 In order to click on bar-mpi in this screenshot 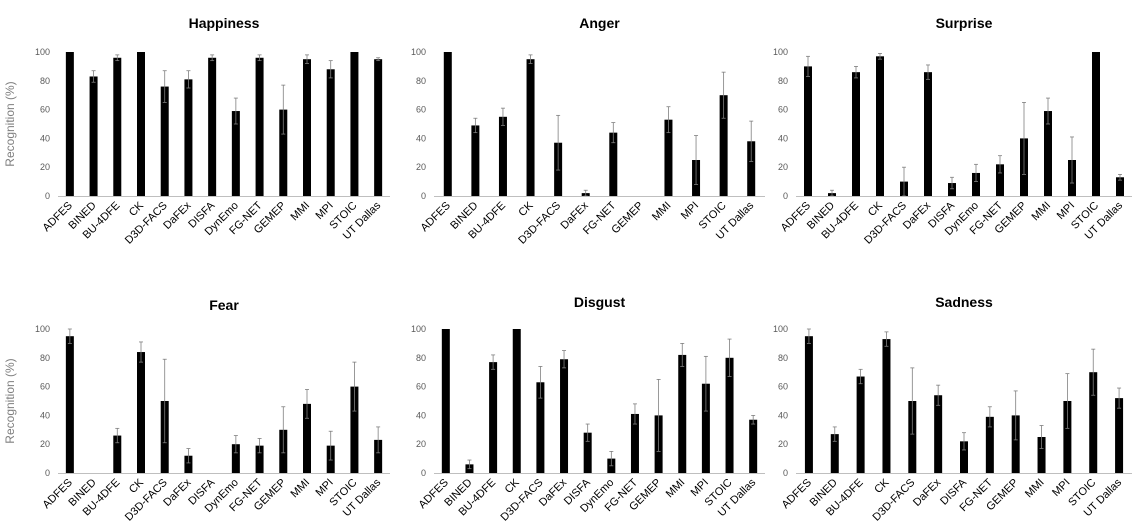, I will do `click(330, 132)`.